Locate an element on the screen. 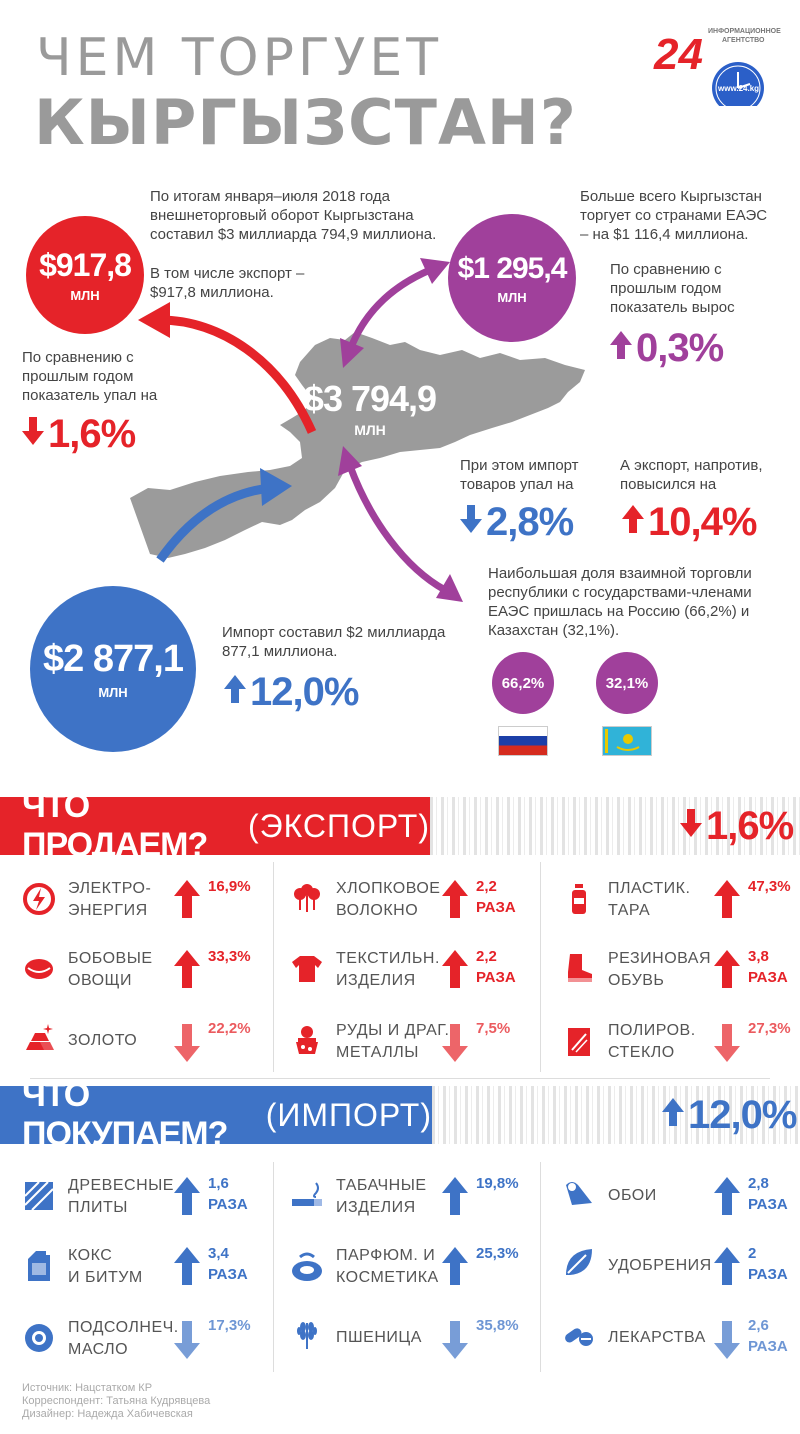 The height and width of the screenshot is (1434, 800). item-label: ХЛОПКОВОЕ ВОЛОКНО is located at coordinates (394, 900).